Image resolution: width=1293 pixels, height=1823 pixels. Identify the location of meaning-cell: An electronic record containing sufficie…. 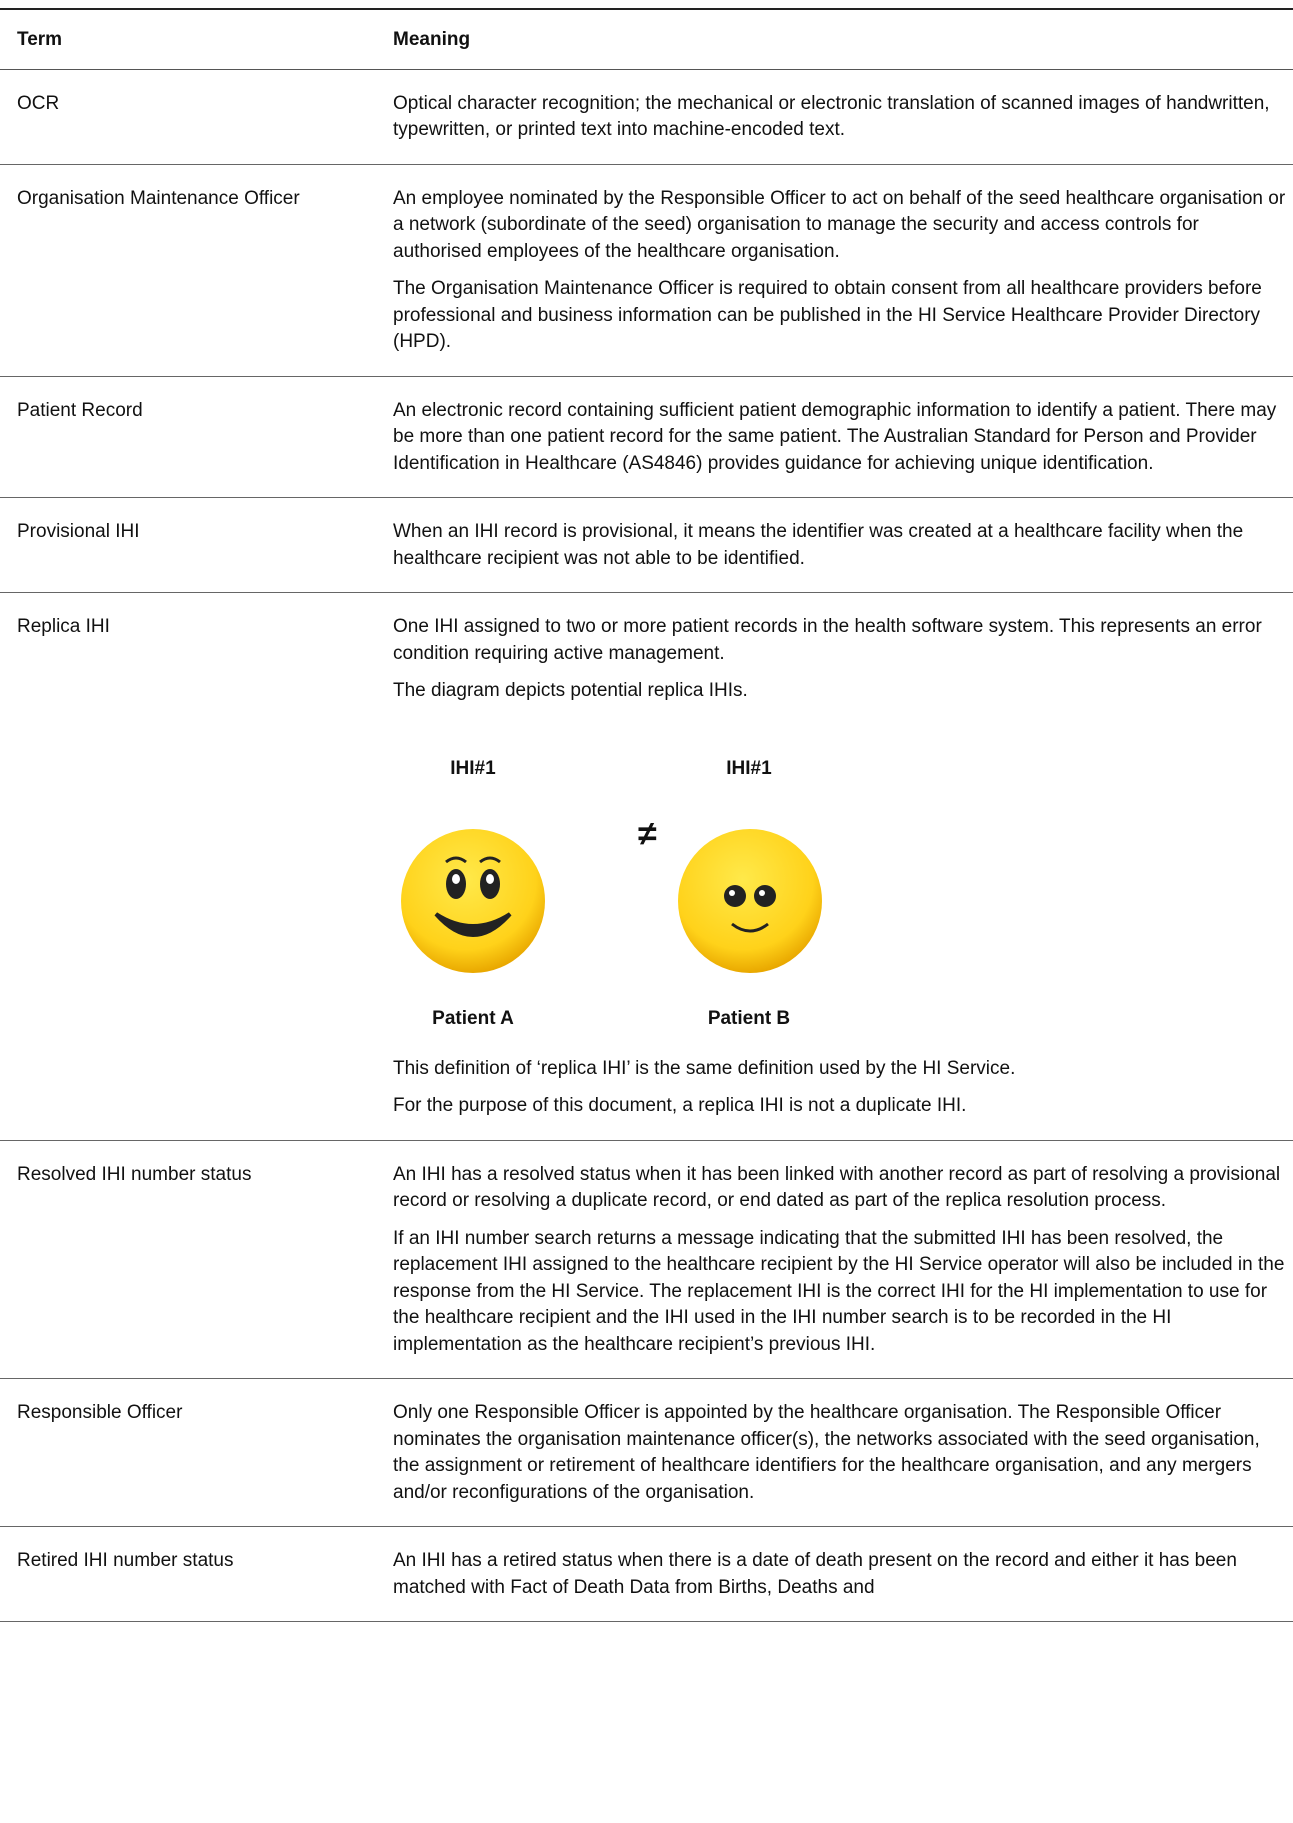
(843, 437).